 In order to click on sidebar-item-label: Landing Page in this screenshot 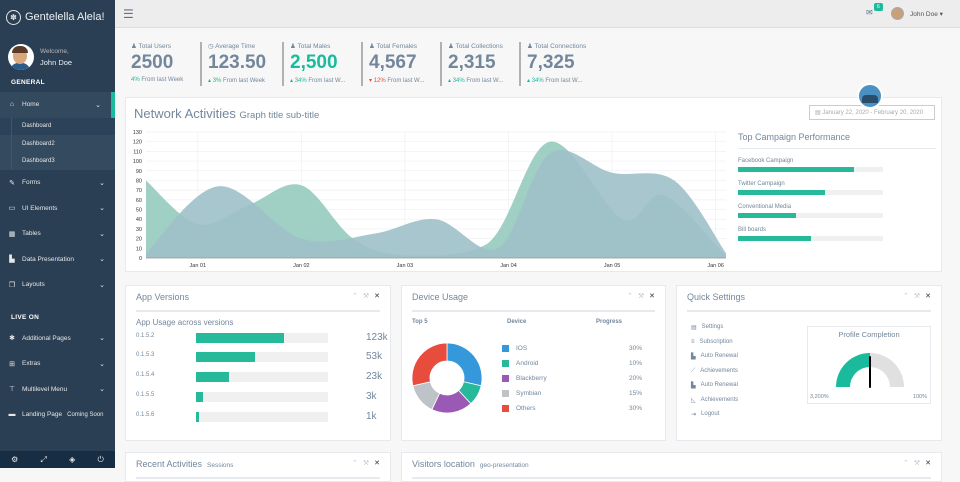, I will do `click(42, 415)`.